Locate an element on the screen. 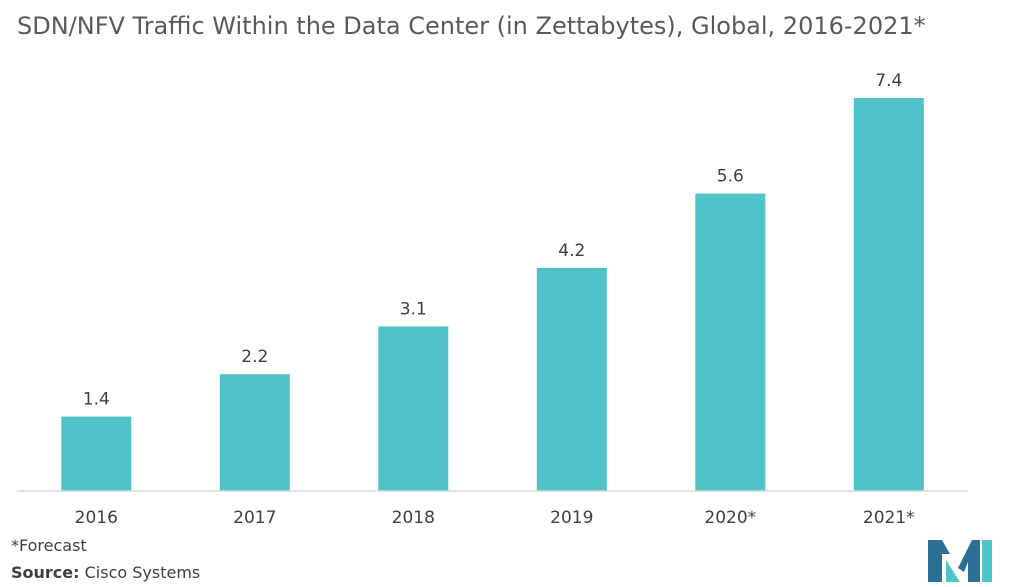  x-tick-label-2018: 2018 is located at coordinates (413, 518).